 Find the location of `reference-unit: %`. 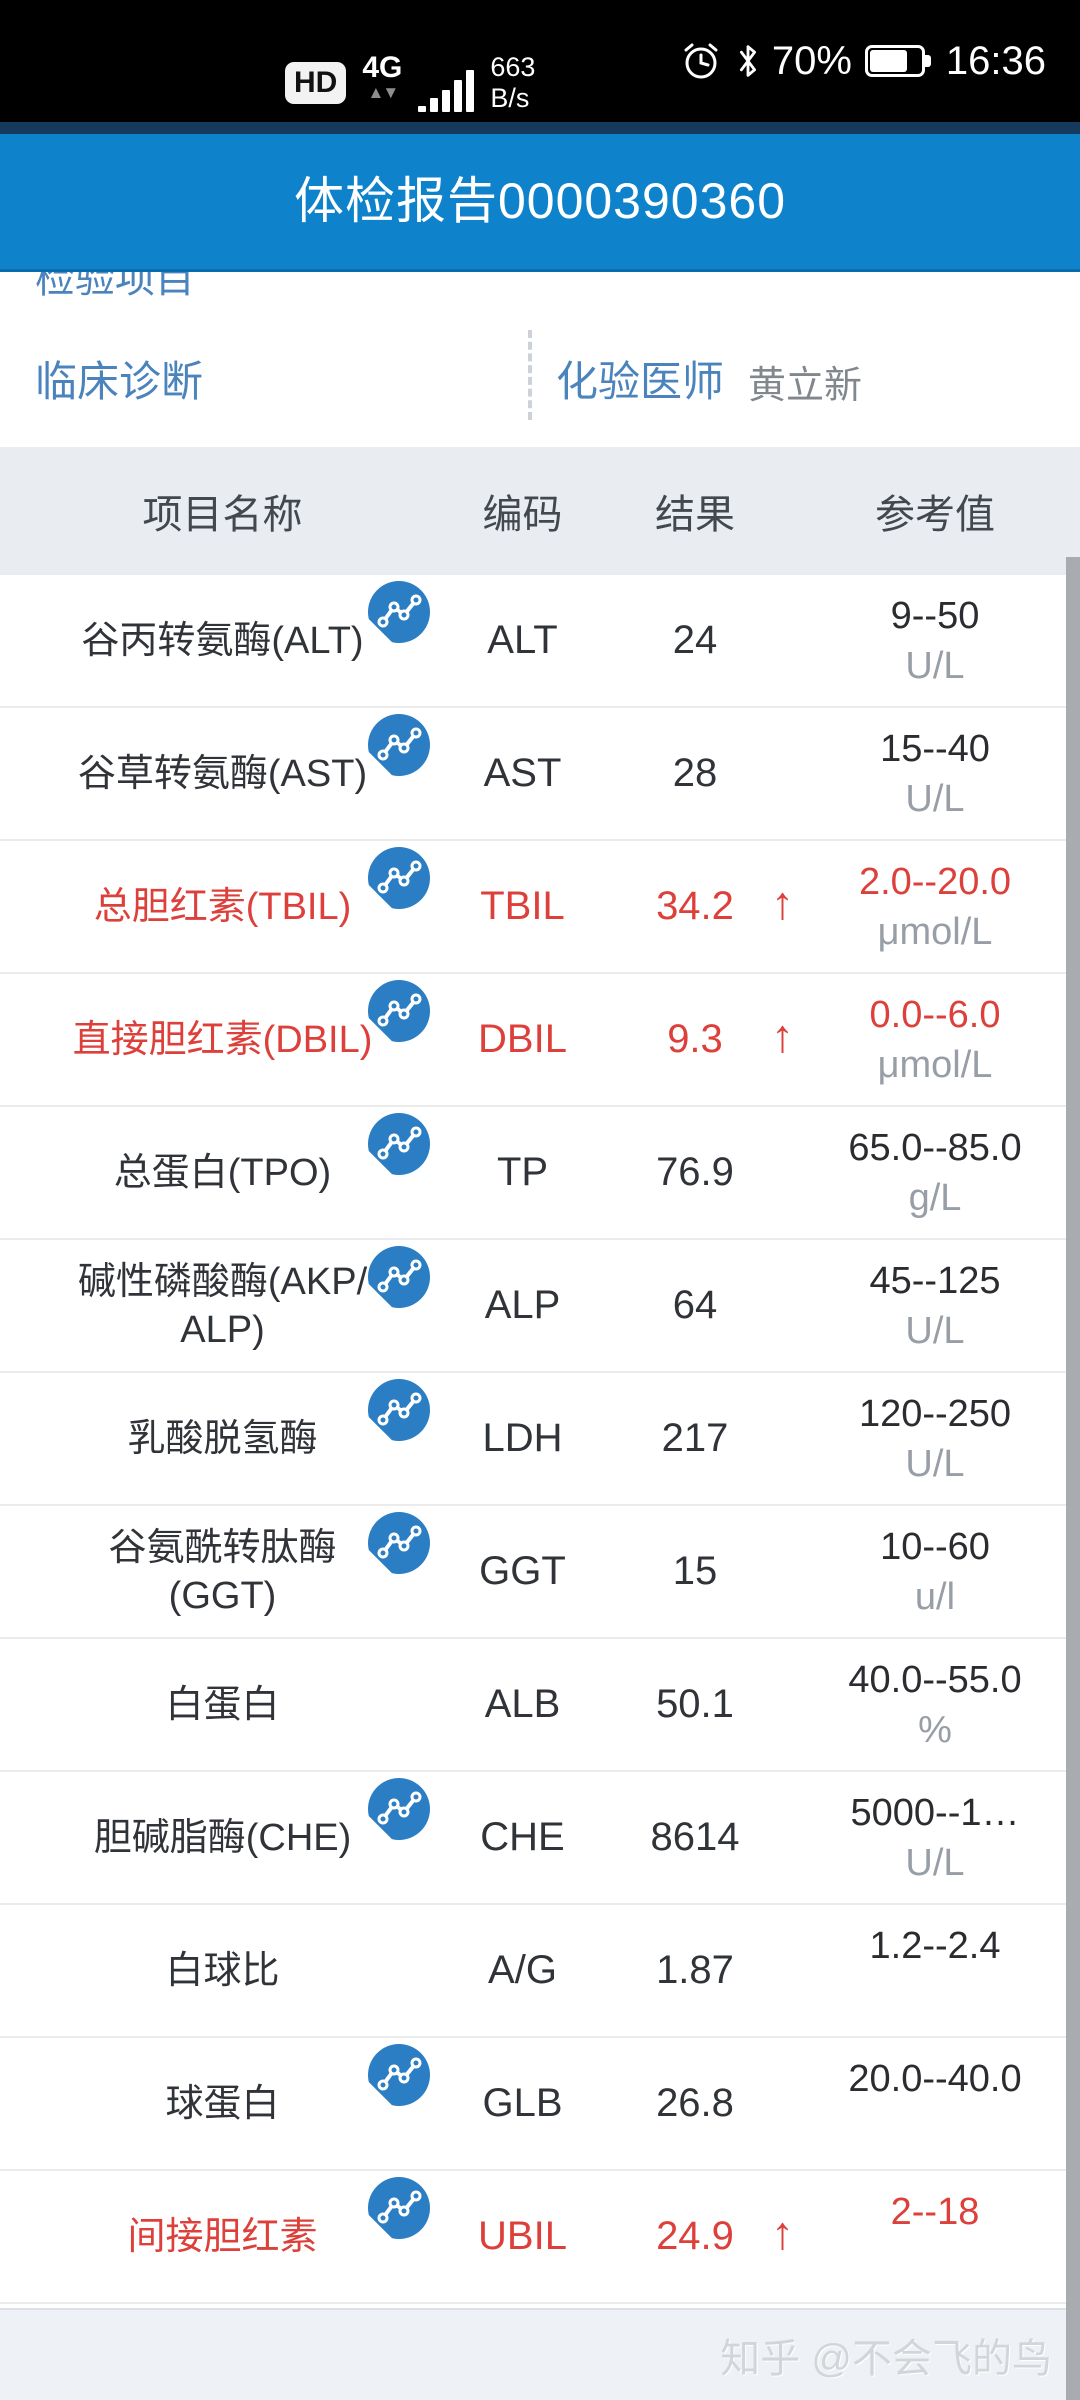

reference-unit: % is located at coordinates (935, 1729).